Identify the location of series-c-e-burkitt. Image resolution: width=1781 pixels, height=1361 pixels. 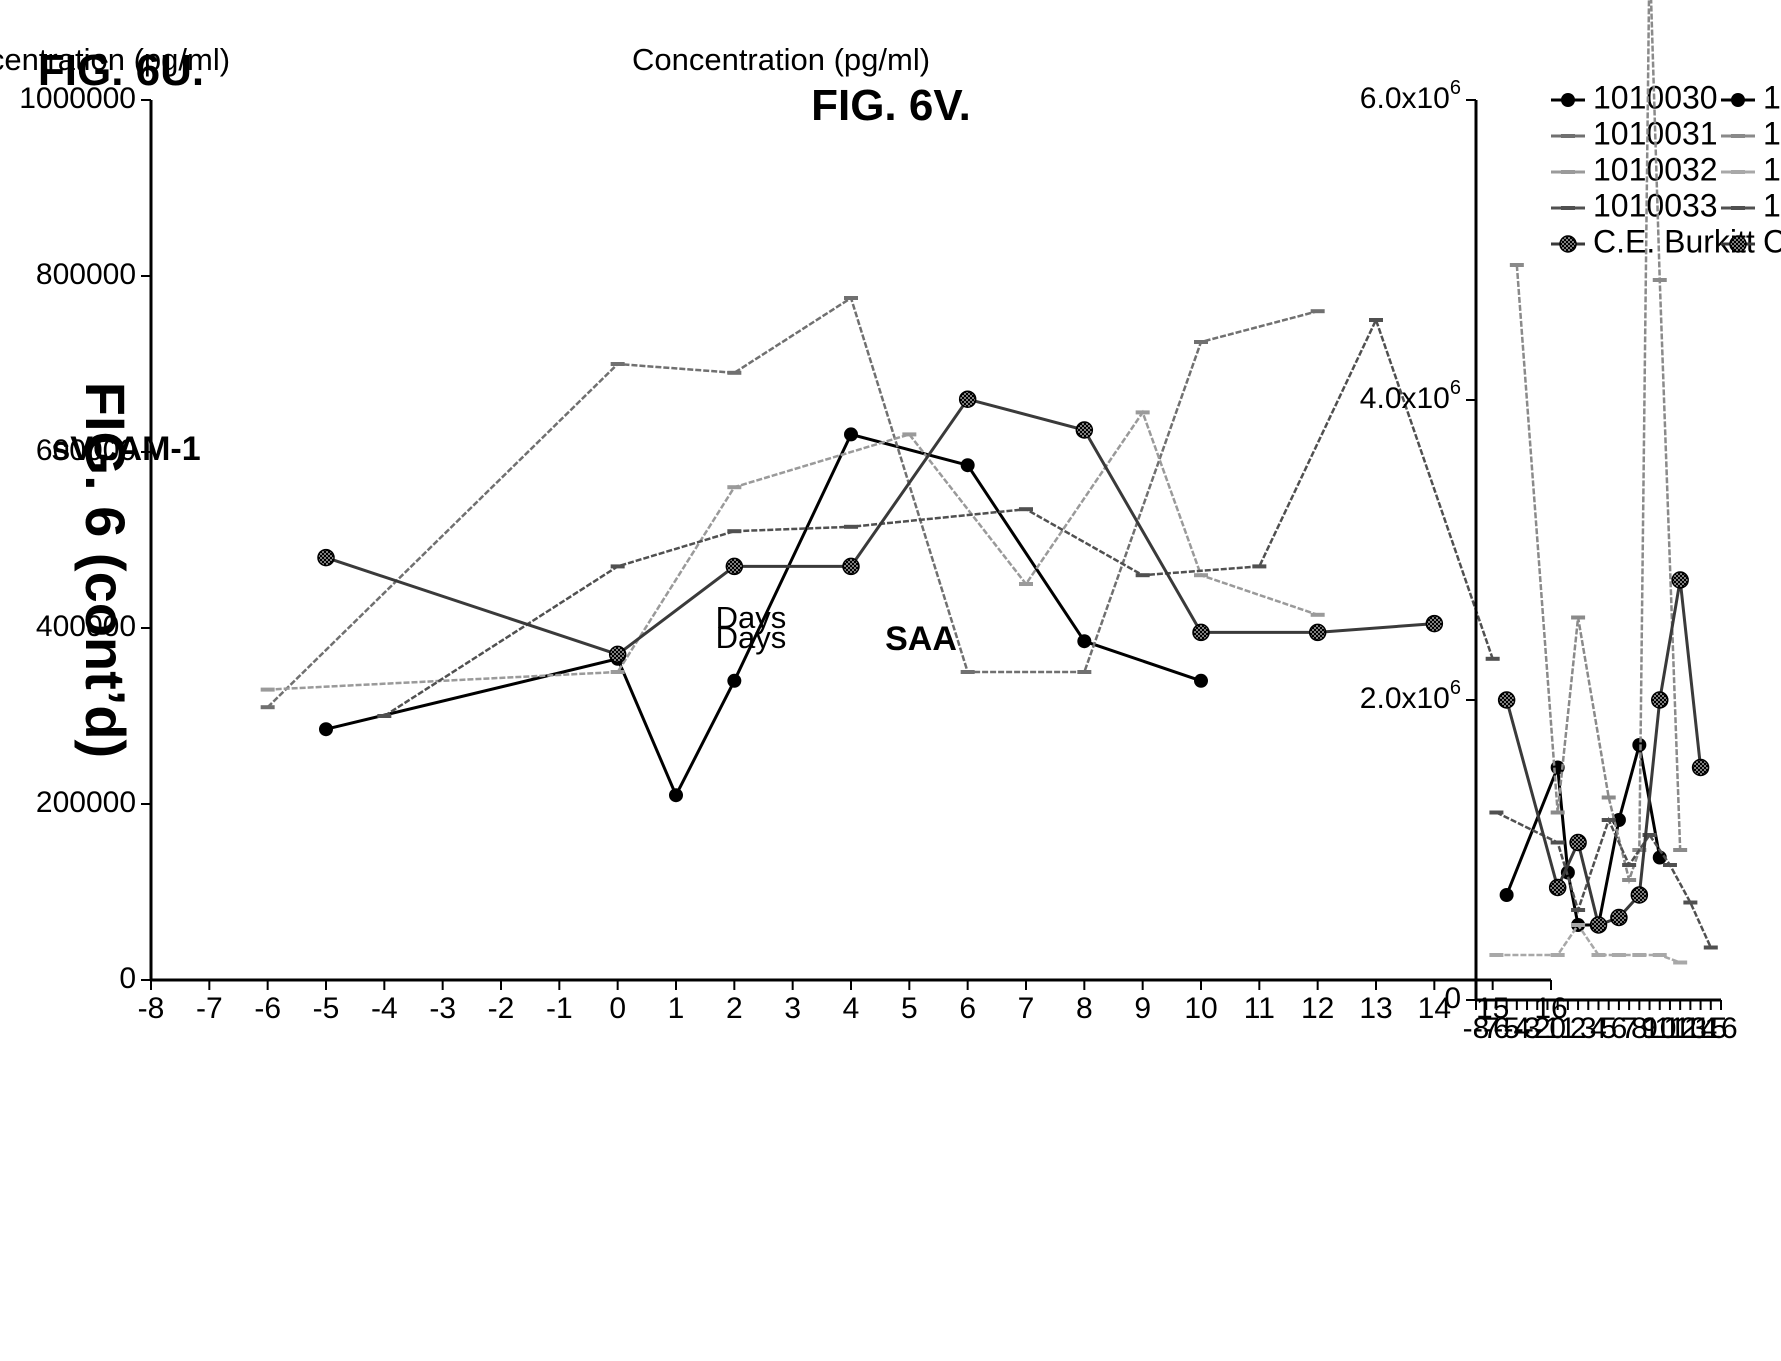
(1603, 752).